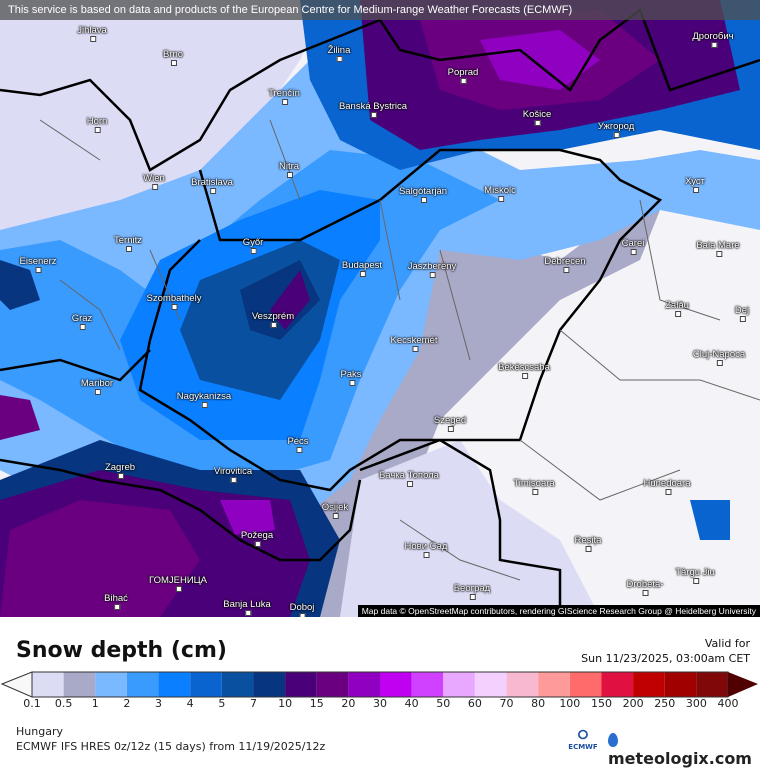 This screenshot has width=760, height=768. What do you see at coordinates (665, 703) in the screenshot?
I see `legend-tick-label: 250` at bounding box center [665, 703].